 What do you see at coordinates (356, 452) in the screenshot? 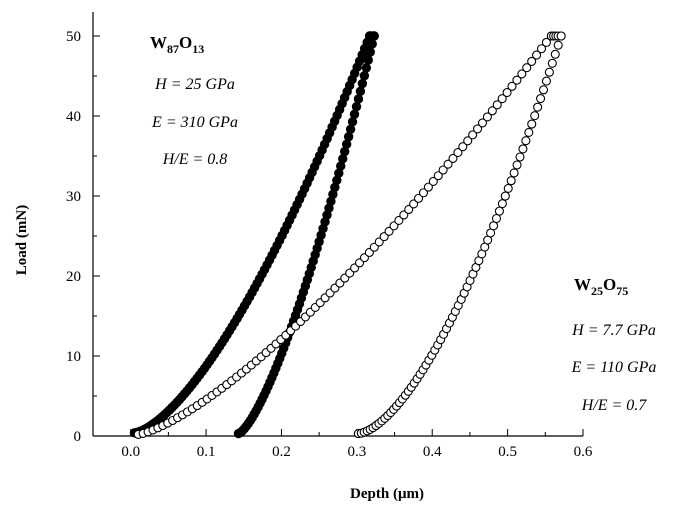
I see `x-tick-label: 0.3` at bounding box center [356, 452].